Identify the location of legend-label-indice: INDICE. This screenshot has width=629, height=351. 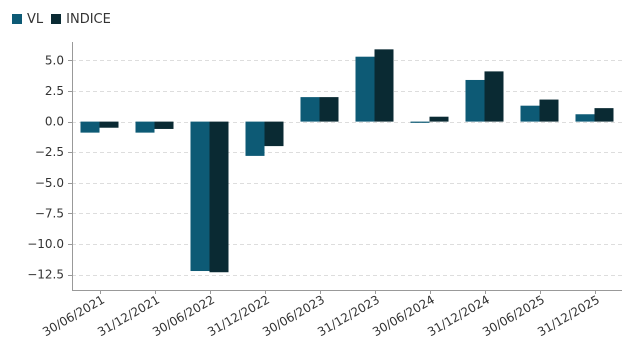
(88, 19).